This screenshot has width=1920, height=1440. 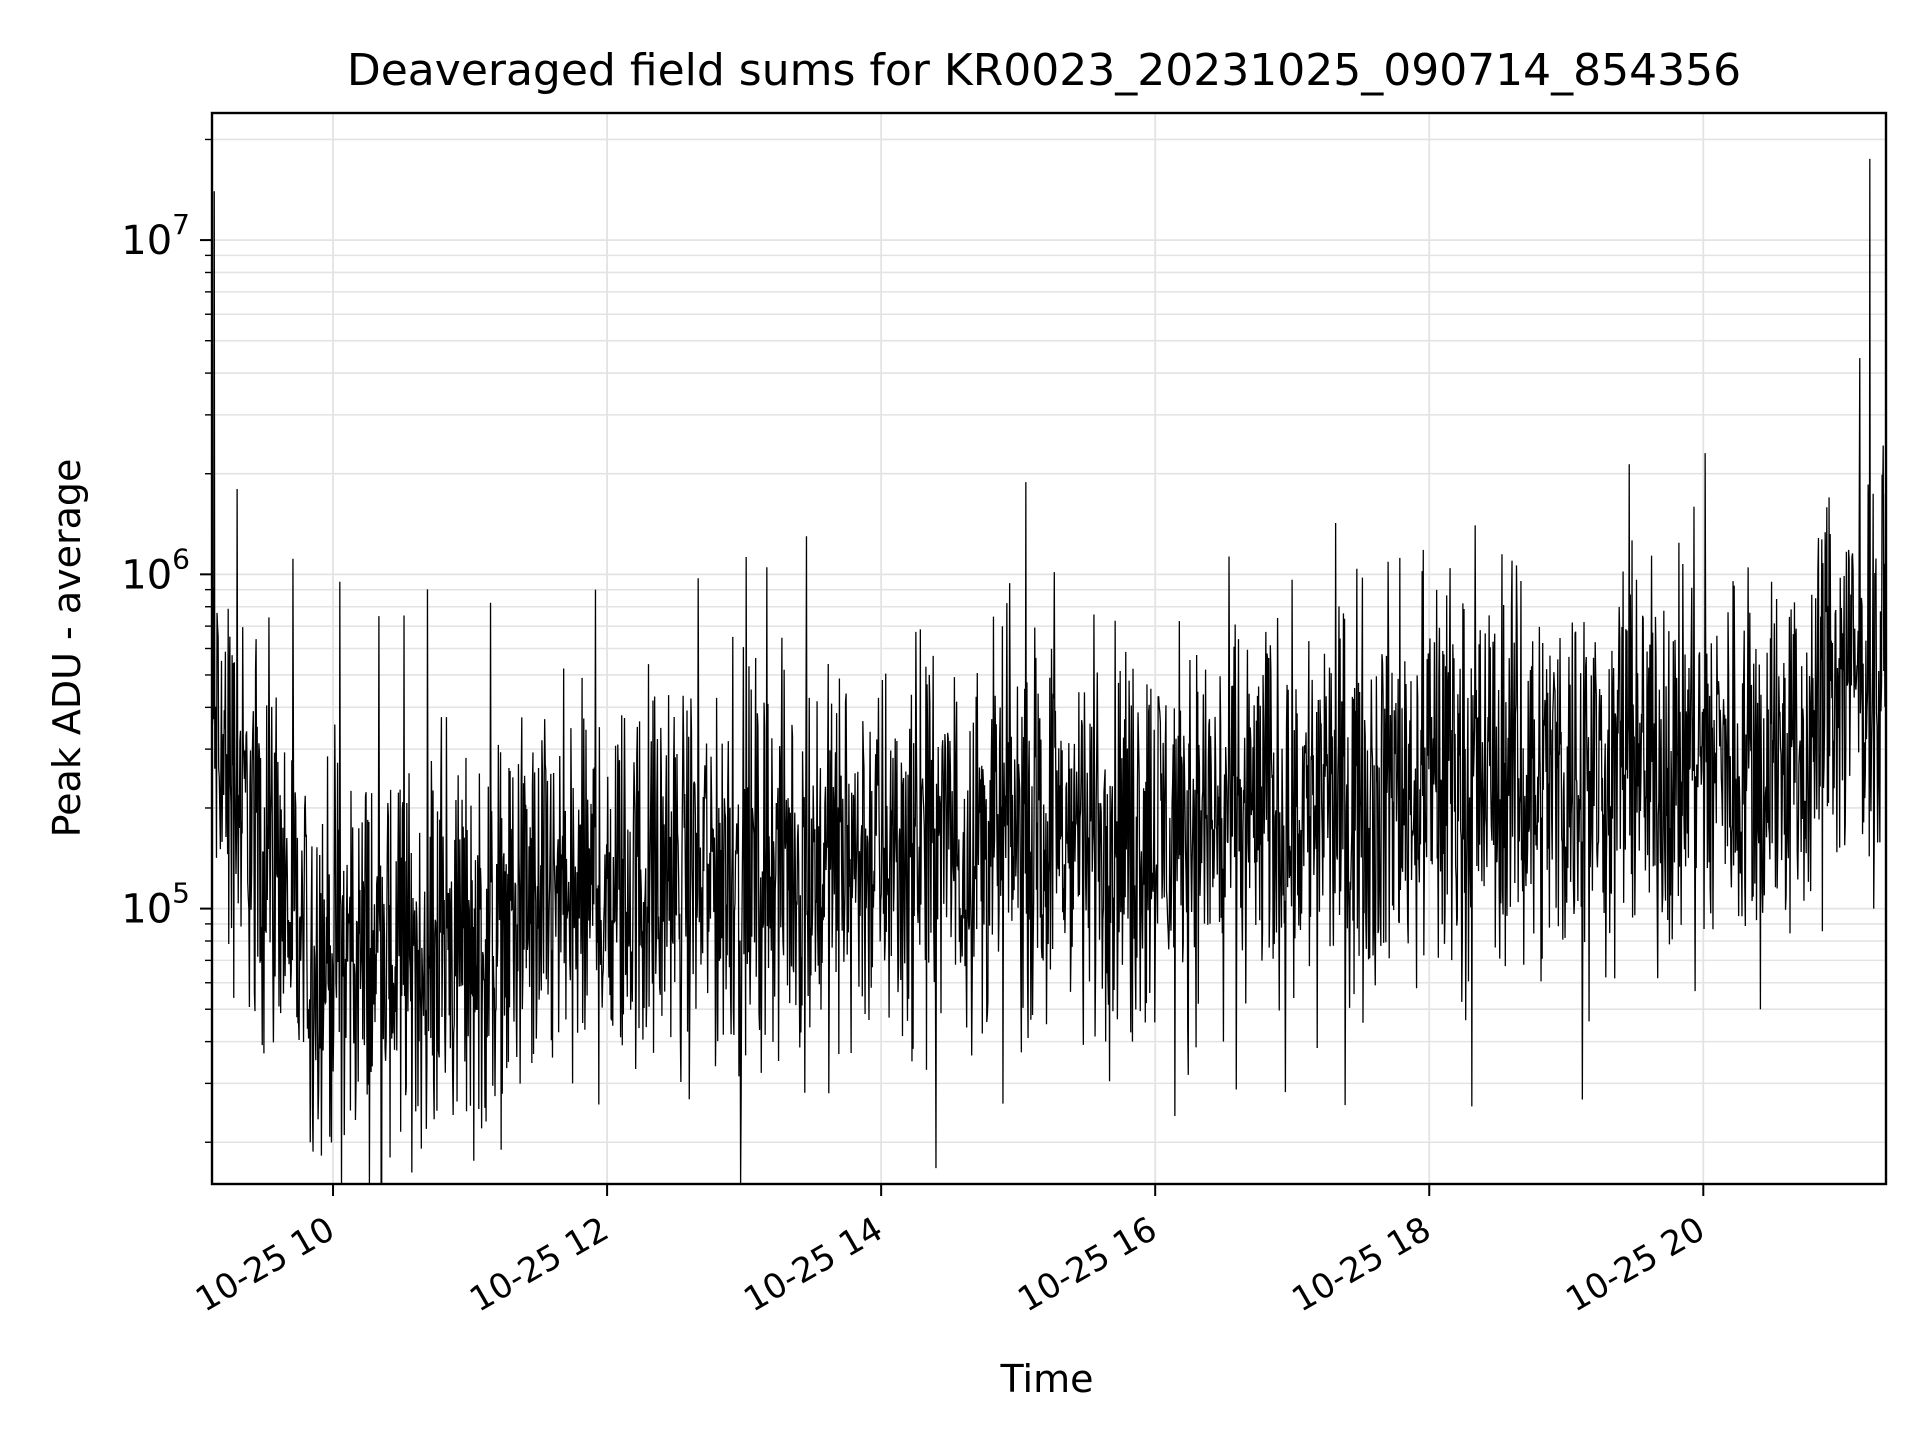 What do you see at coordinates (1047, 1379) in the screenshot?
I see `x-axis-label: Time` at bounding box center [1047, 1379].